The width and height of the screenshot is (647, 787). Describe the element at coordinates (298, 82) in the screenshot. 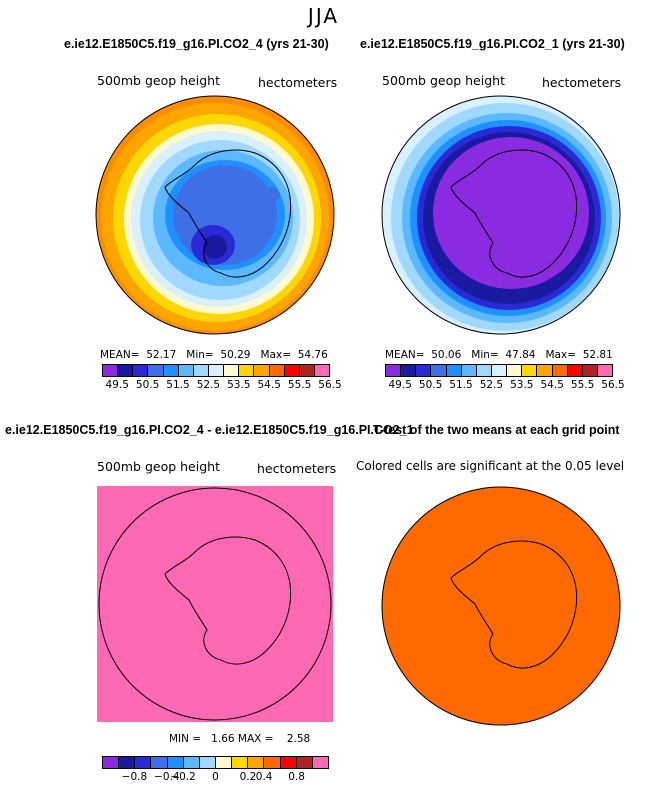

I see `units-label-top-left: hectometers` at that location.